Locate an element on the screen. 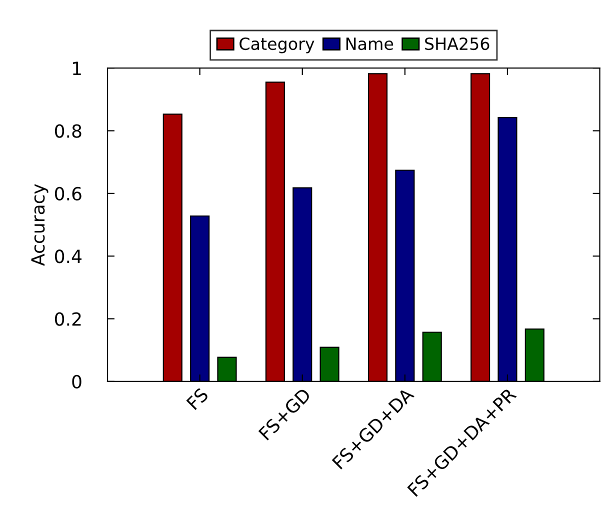 This screenshot has width=604, height=512. legend-label: Category is located at coordinates (277, 45).